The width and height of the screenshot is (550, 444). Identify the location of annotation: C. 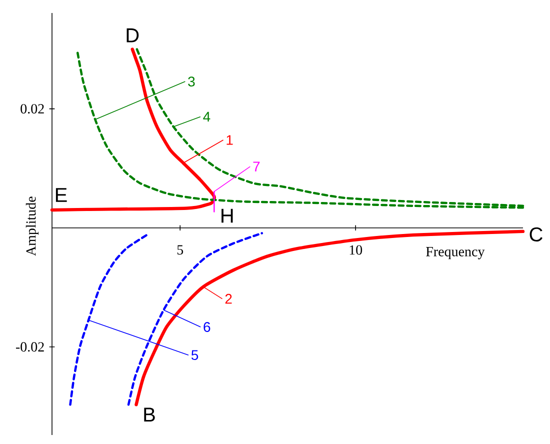
(536, 234).